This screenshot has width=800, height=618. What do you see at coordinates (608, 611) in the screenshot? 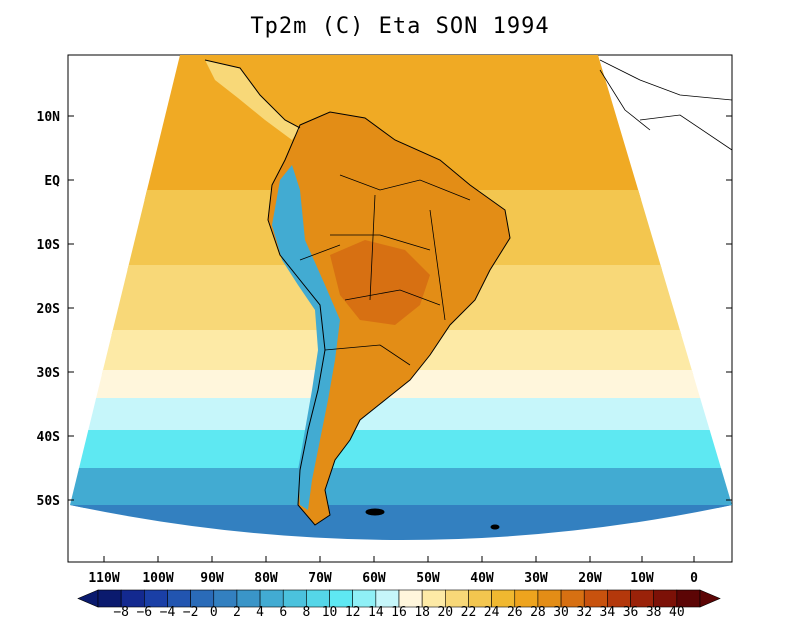
I see `colorbar-label: 34` at bounding box center [608, 611].